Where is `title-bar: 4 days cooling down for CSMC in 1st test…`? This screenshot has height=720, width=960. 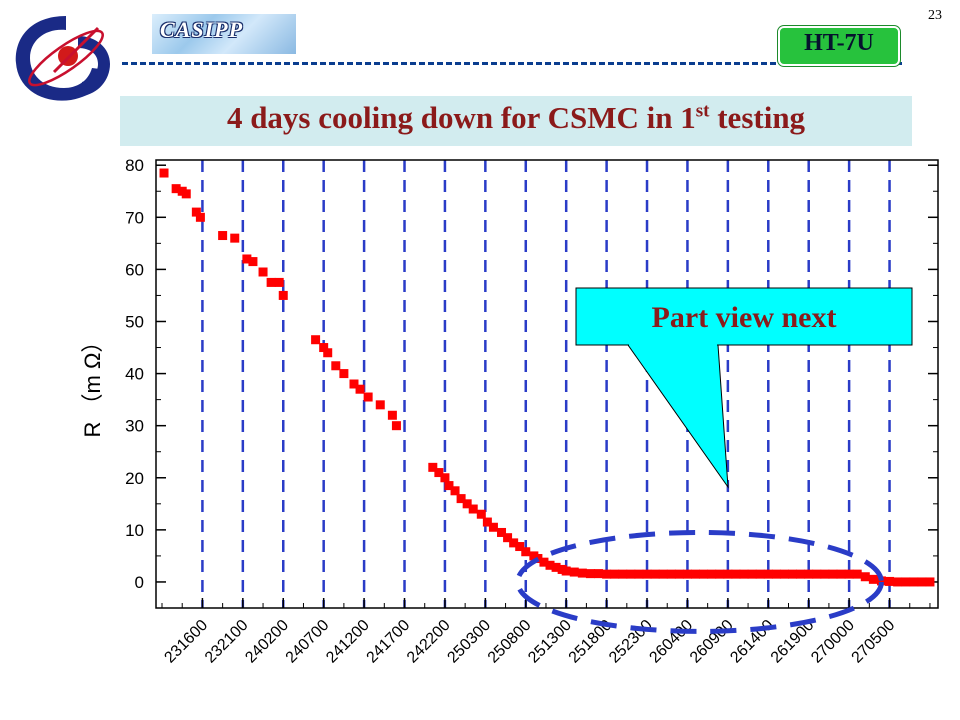 title-bar: 4 days cooling down for CSMC in 1st test… is located at coordinates (516, 121).